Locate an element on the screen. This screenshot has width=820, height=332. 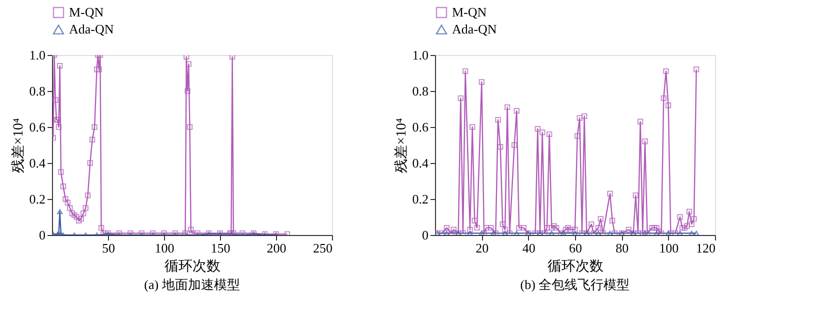
x-tick-label: 20 is located at coordinates (482, 248).